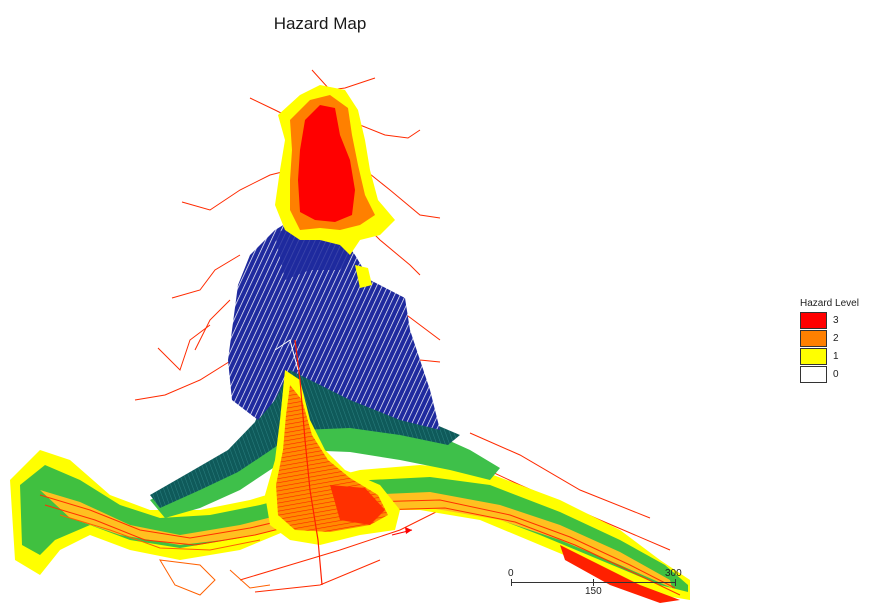  I want to click on legend-label: 2, so click(836, 338).